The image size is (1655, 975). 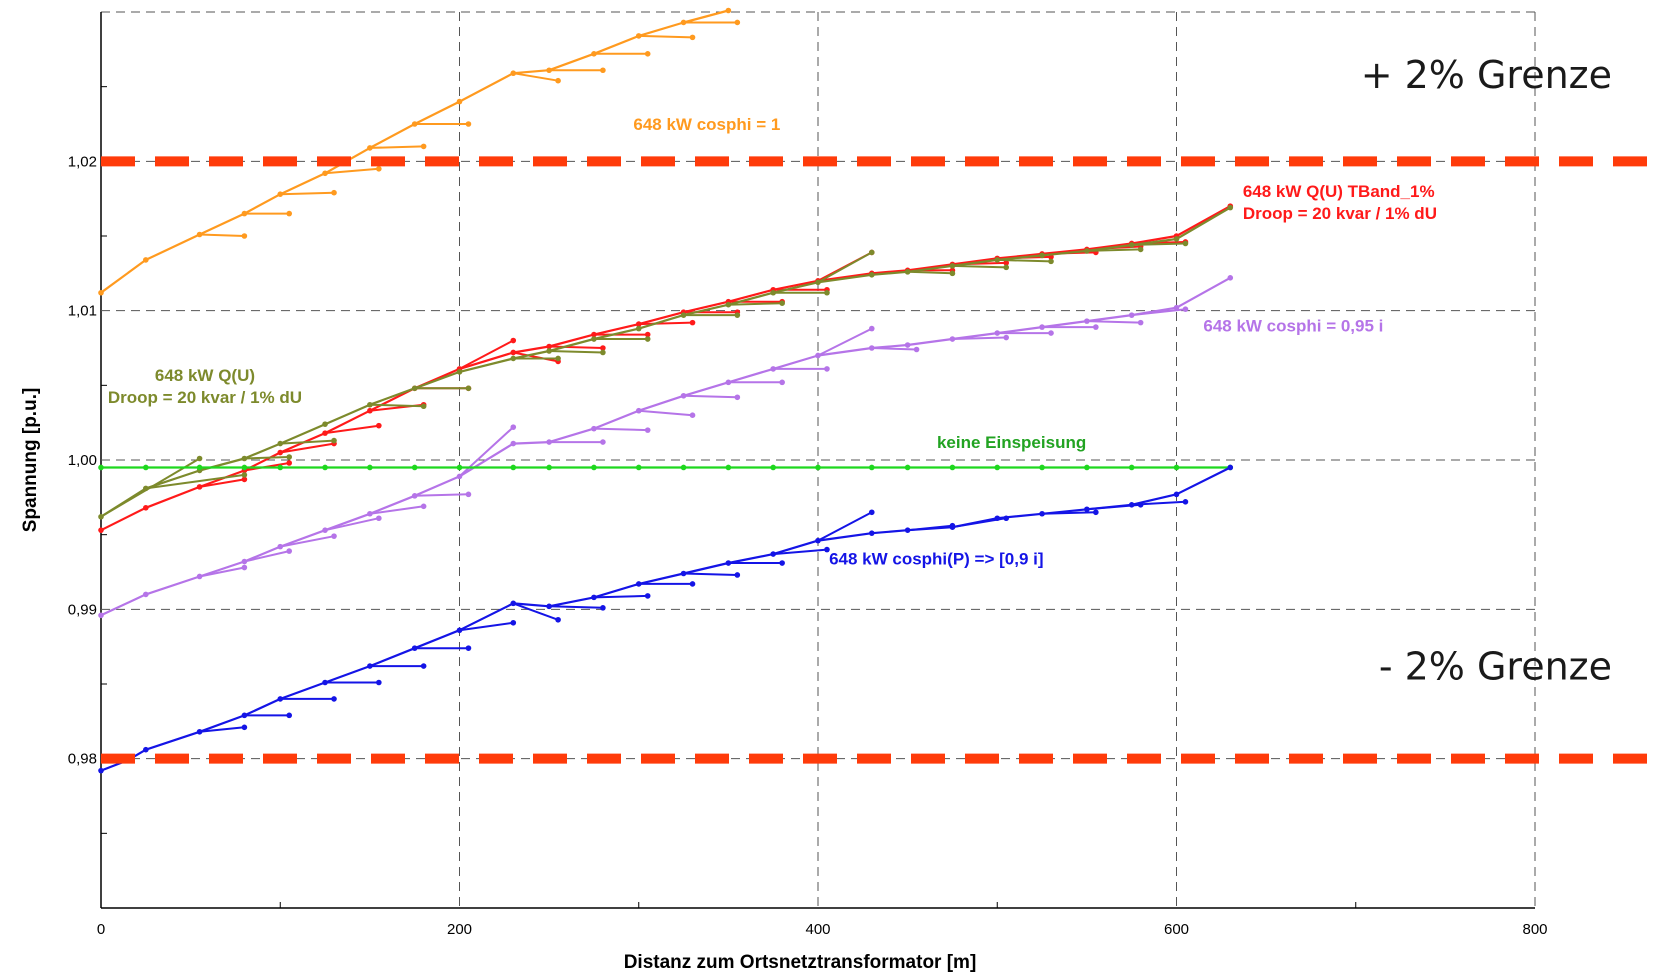 I want to click on y-tick-label: 1,01, so click(x=82, y=311).